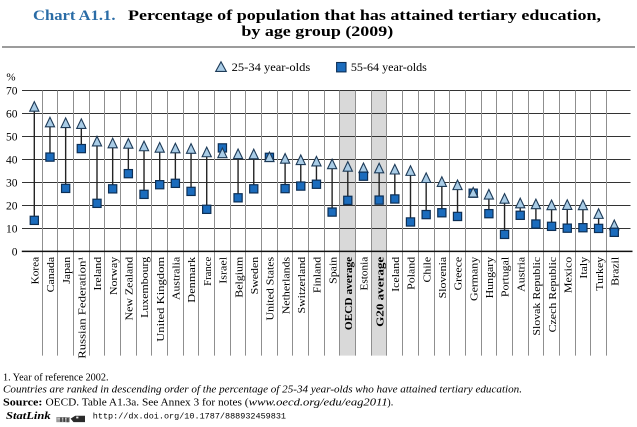 The width and height of the screenshot is (637, 427). Describe the element at coordinates (12, 206) in the screenshot. I see `svg-text: 20` at that location.